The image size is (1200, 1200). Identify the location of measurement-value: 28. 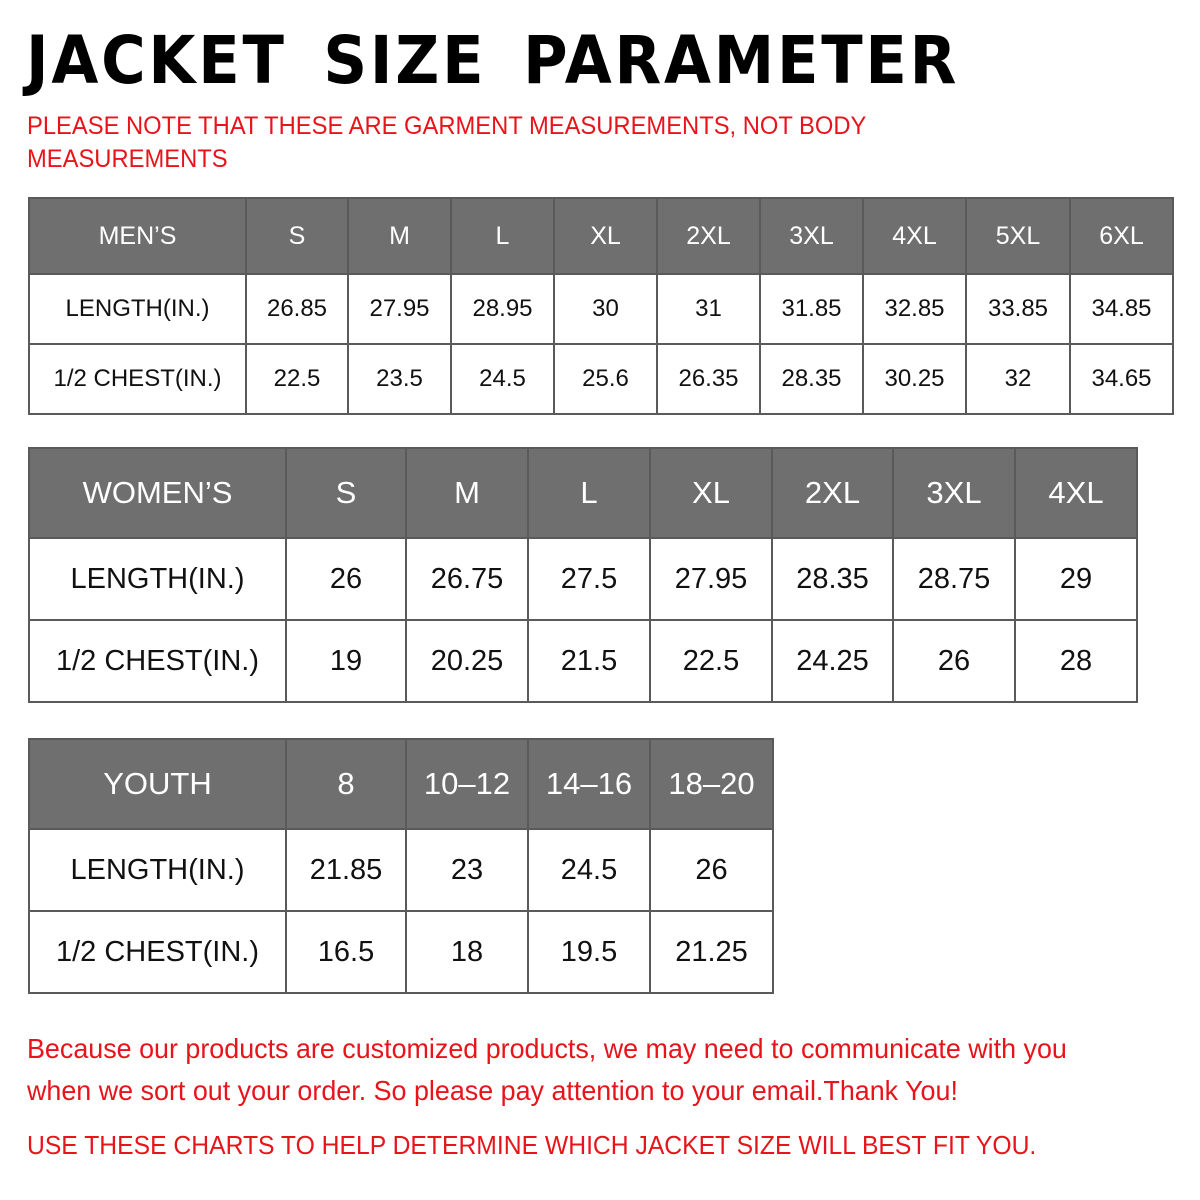
(1076, 661).